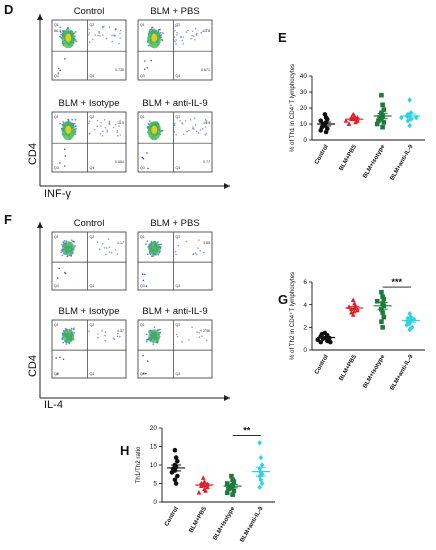 This screenshot has height=550, width=436. What do you see at coordinates (305, 282) in the screenshot?
I see `y-tick-label: 6` at bounding box center [305, 282].